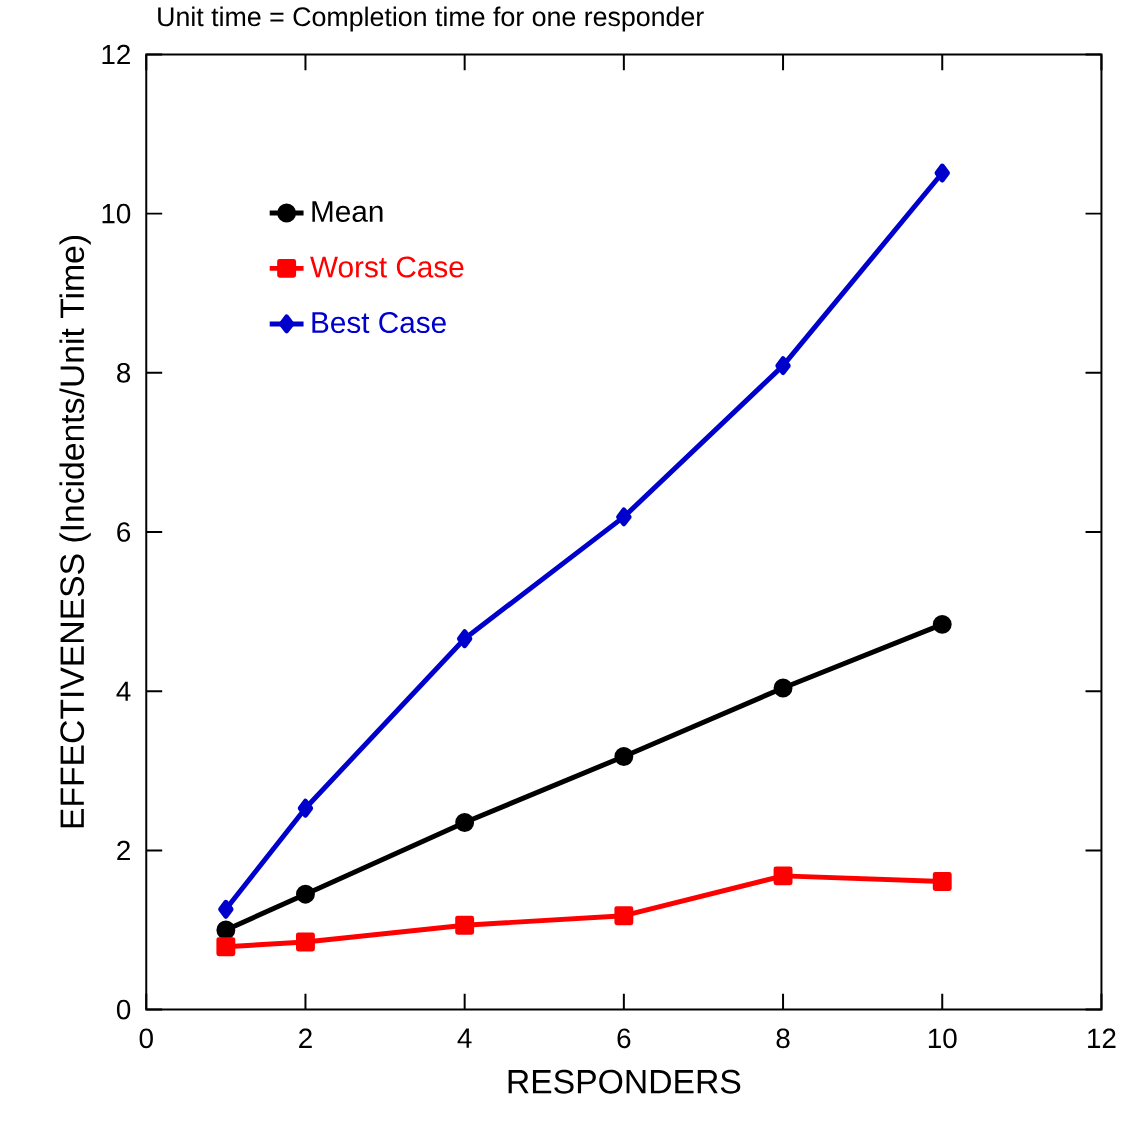 This screenshot has width=1124, height=1130. Describe the element at coordinates (624, 1081) in the screenshot. I see `x-axis-title: RESPONDERS` at that location.